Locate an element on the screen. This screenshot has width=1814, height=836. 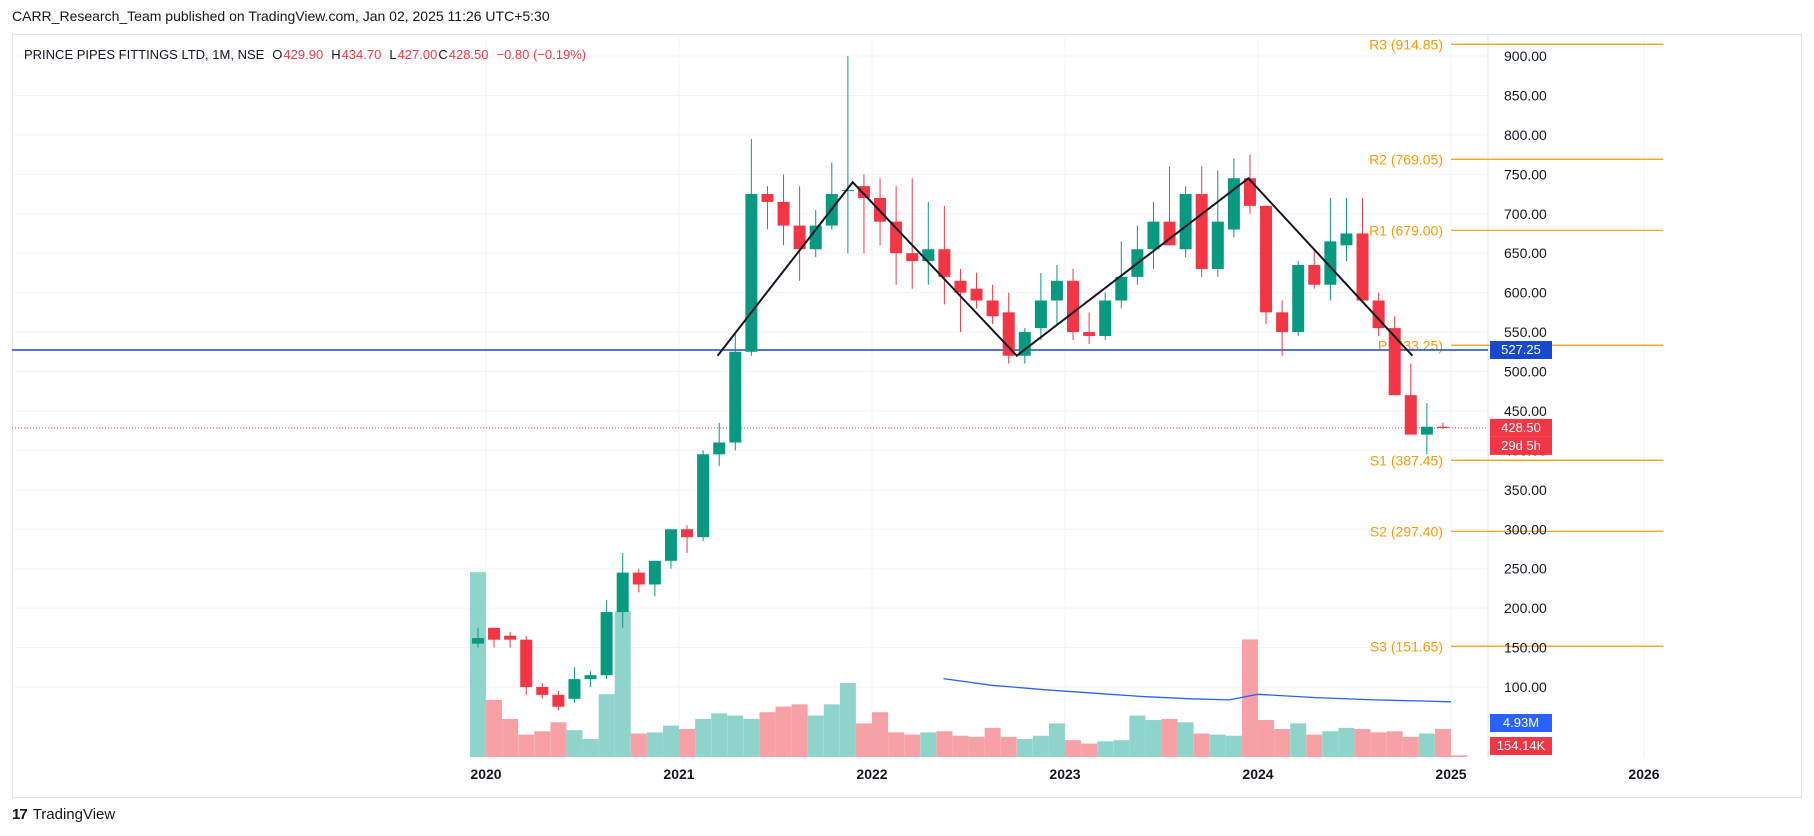
horizontal-line is located at coordinates (750, 389).